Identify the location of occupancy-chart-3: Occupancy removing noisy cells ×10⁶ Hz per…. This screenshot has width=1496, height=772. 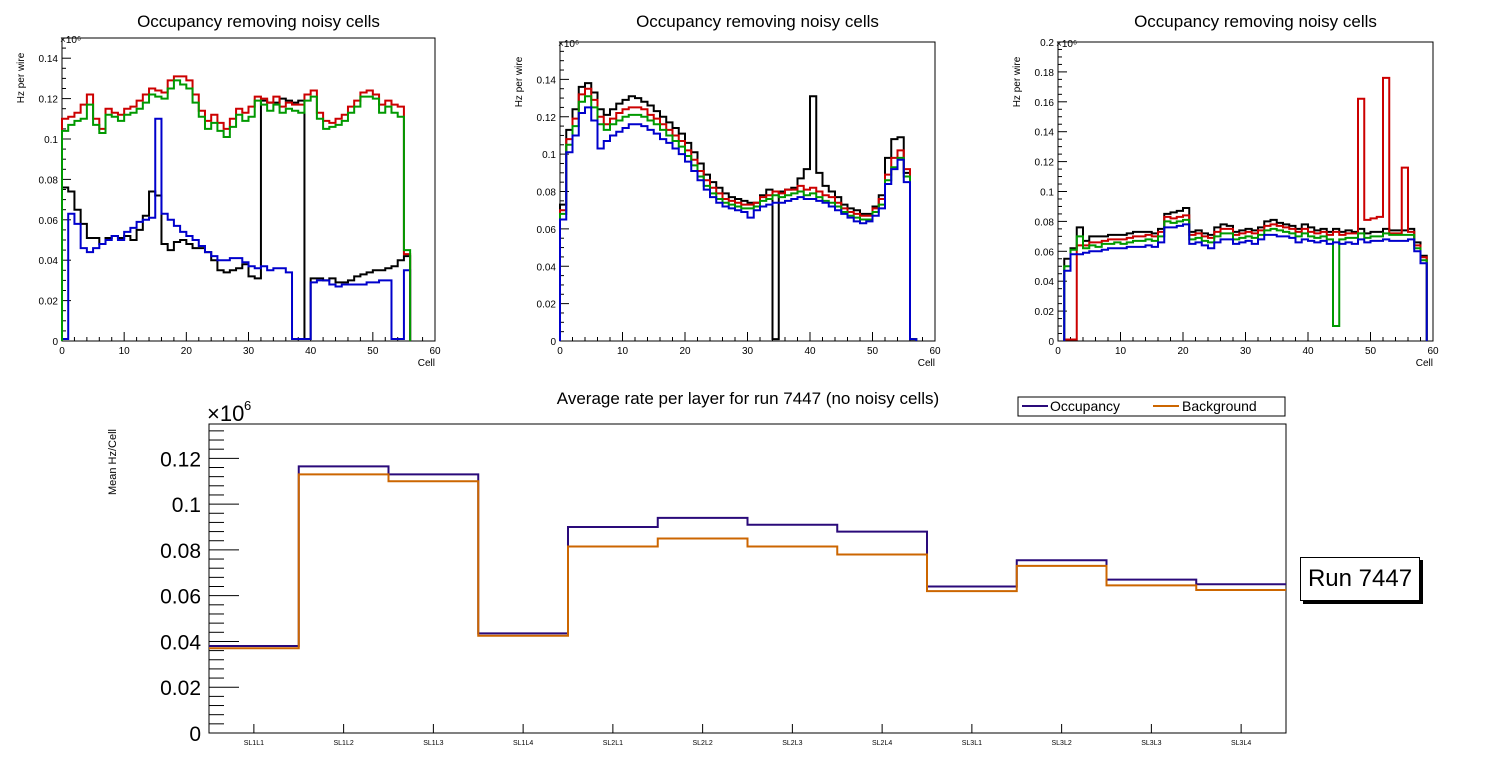
(1225, 190).